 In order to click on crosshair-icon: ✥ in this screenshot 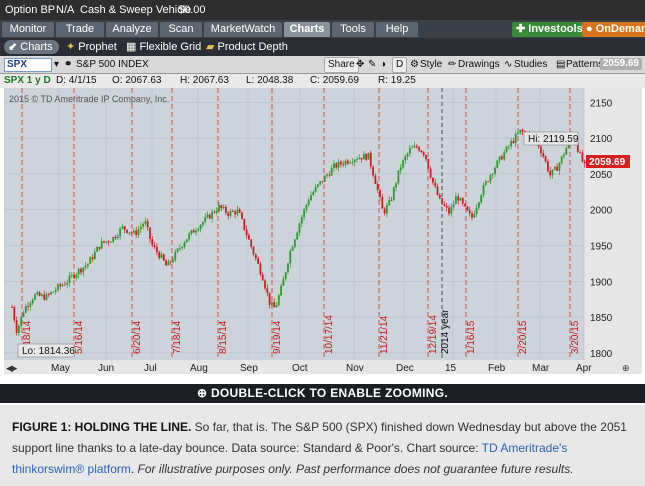, I will do `click(360, 64)`.